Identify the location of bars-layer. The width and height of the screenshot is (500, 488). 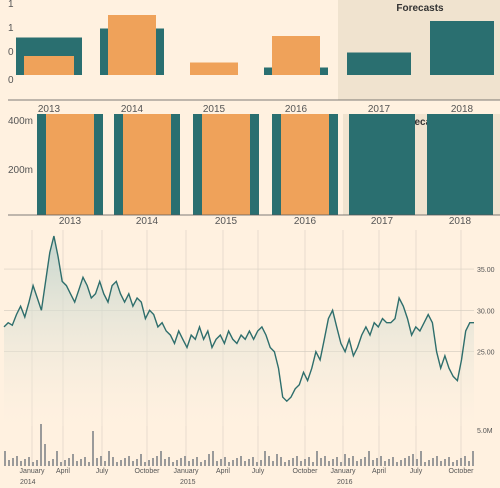
(255, 45).